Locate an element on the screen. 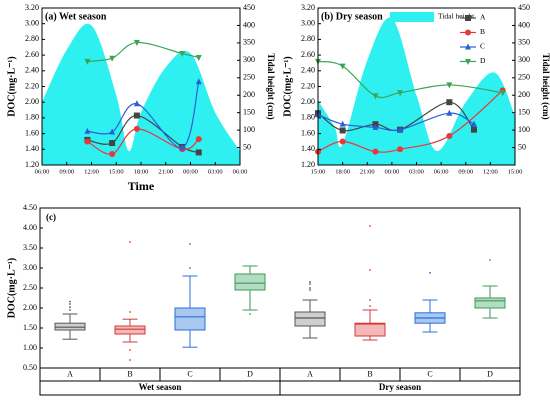 The height and width of the screenshot is (403, 550). x-tick-label: B is located at coordinates (129, 373).